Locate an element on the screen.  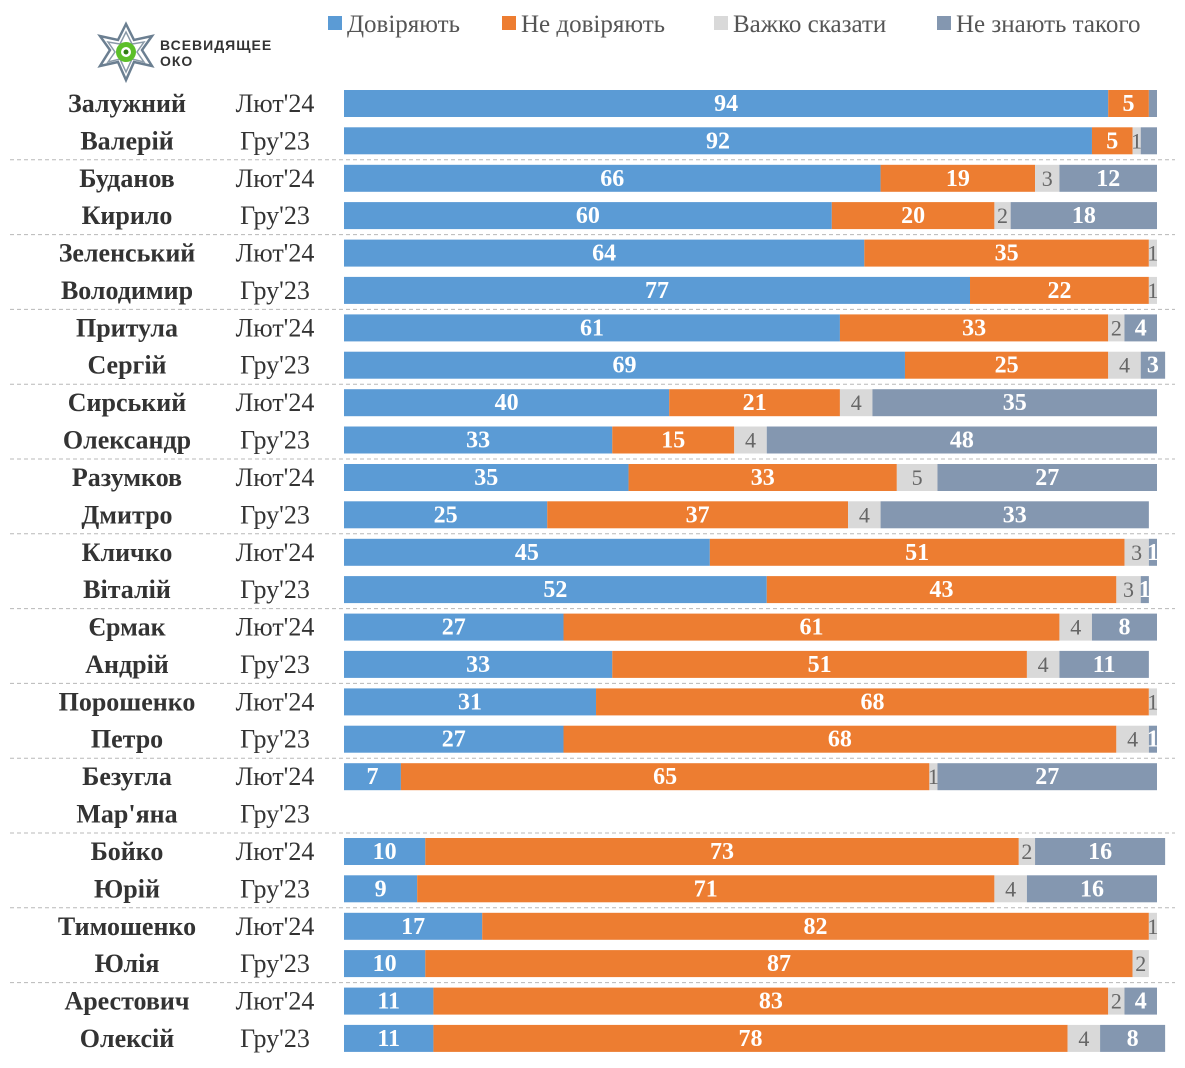
person-firstname: Мар'яна is located at coordinates (126, 814).